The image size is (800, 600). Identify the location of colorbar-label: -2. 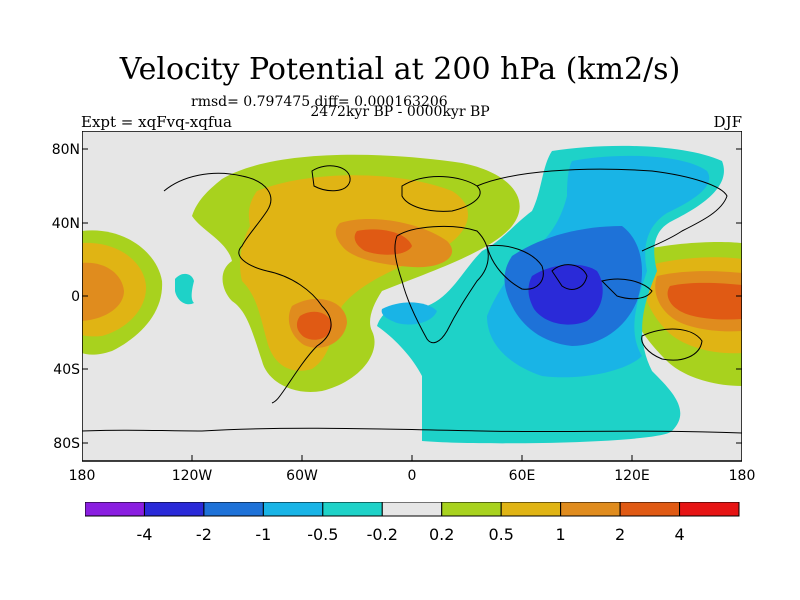
(204, 534).